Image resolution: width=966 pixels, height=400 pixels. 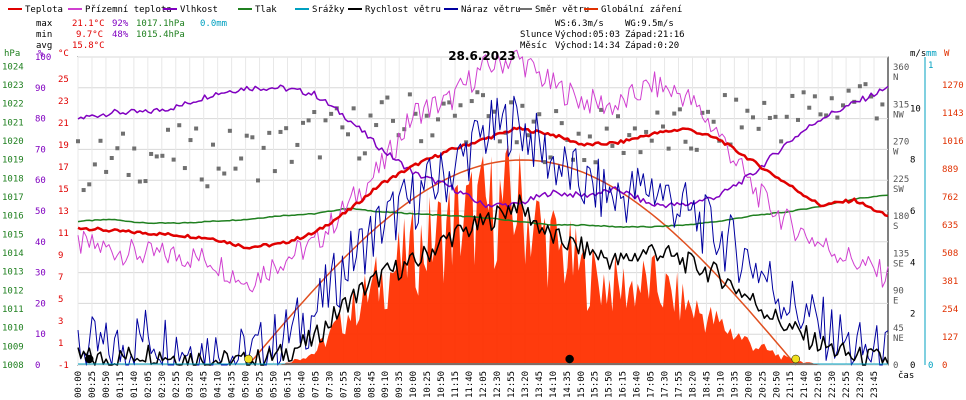 What do you see at coordinates (947, 54) in the screenshot?
I see `axis-label-w: W` at bounding box center [947, 54].